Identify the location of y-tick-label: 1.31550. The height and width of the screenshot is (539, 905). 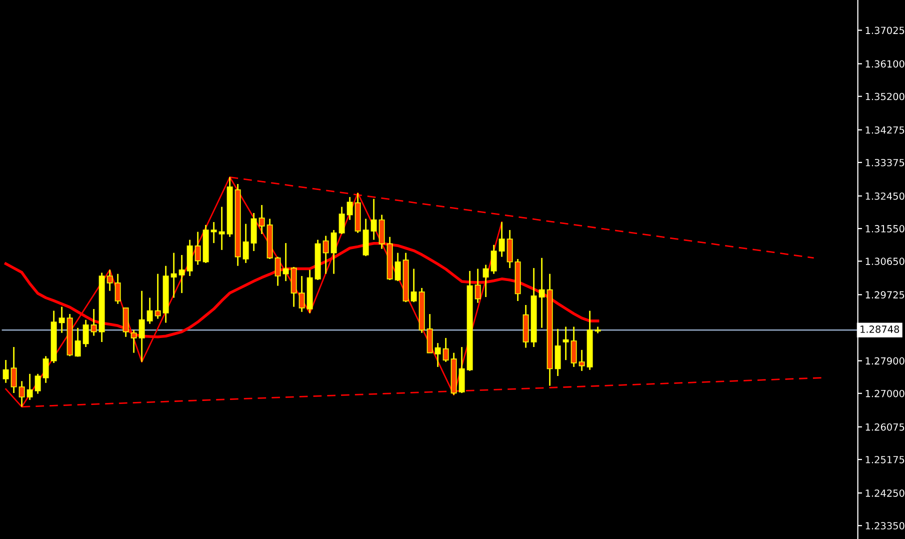
(885, 228).